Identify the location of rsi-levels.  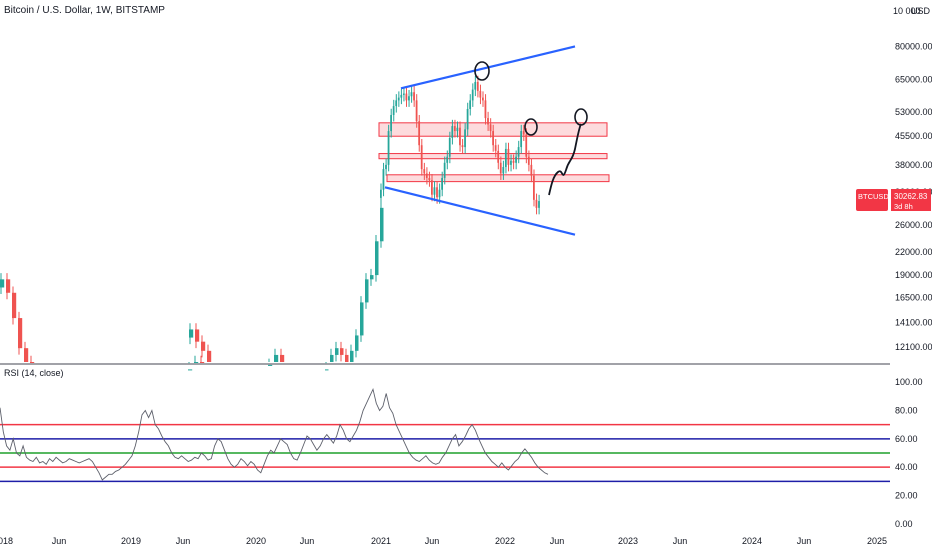
(445, 453).